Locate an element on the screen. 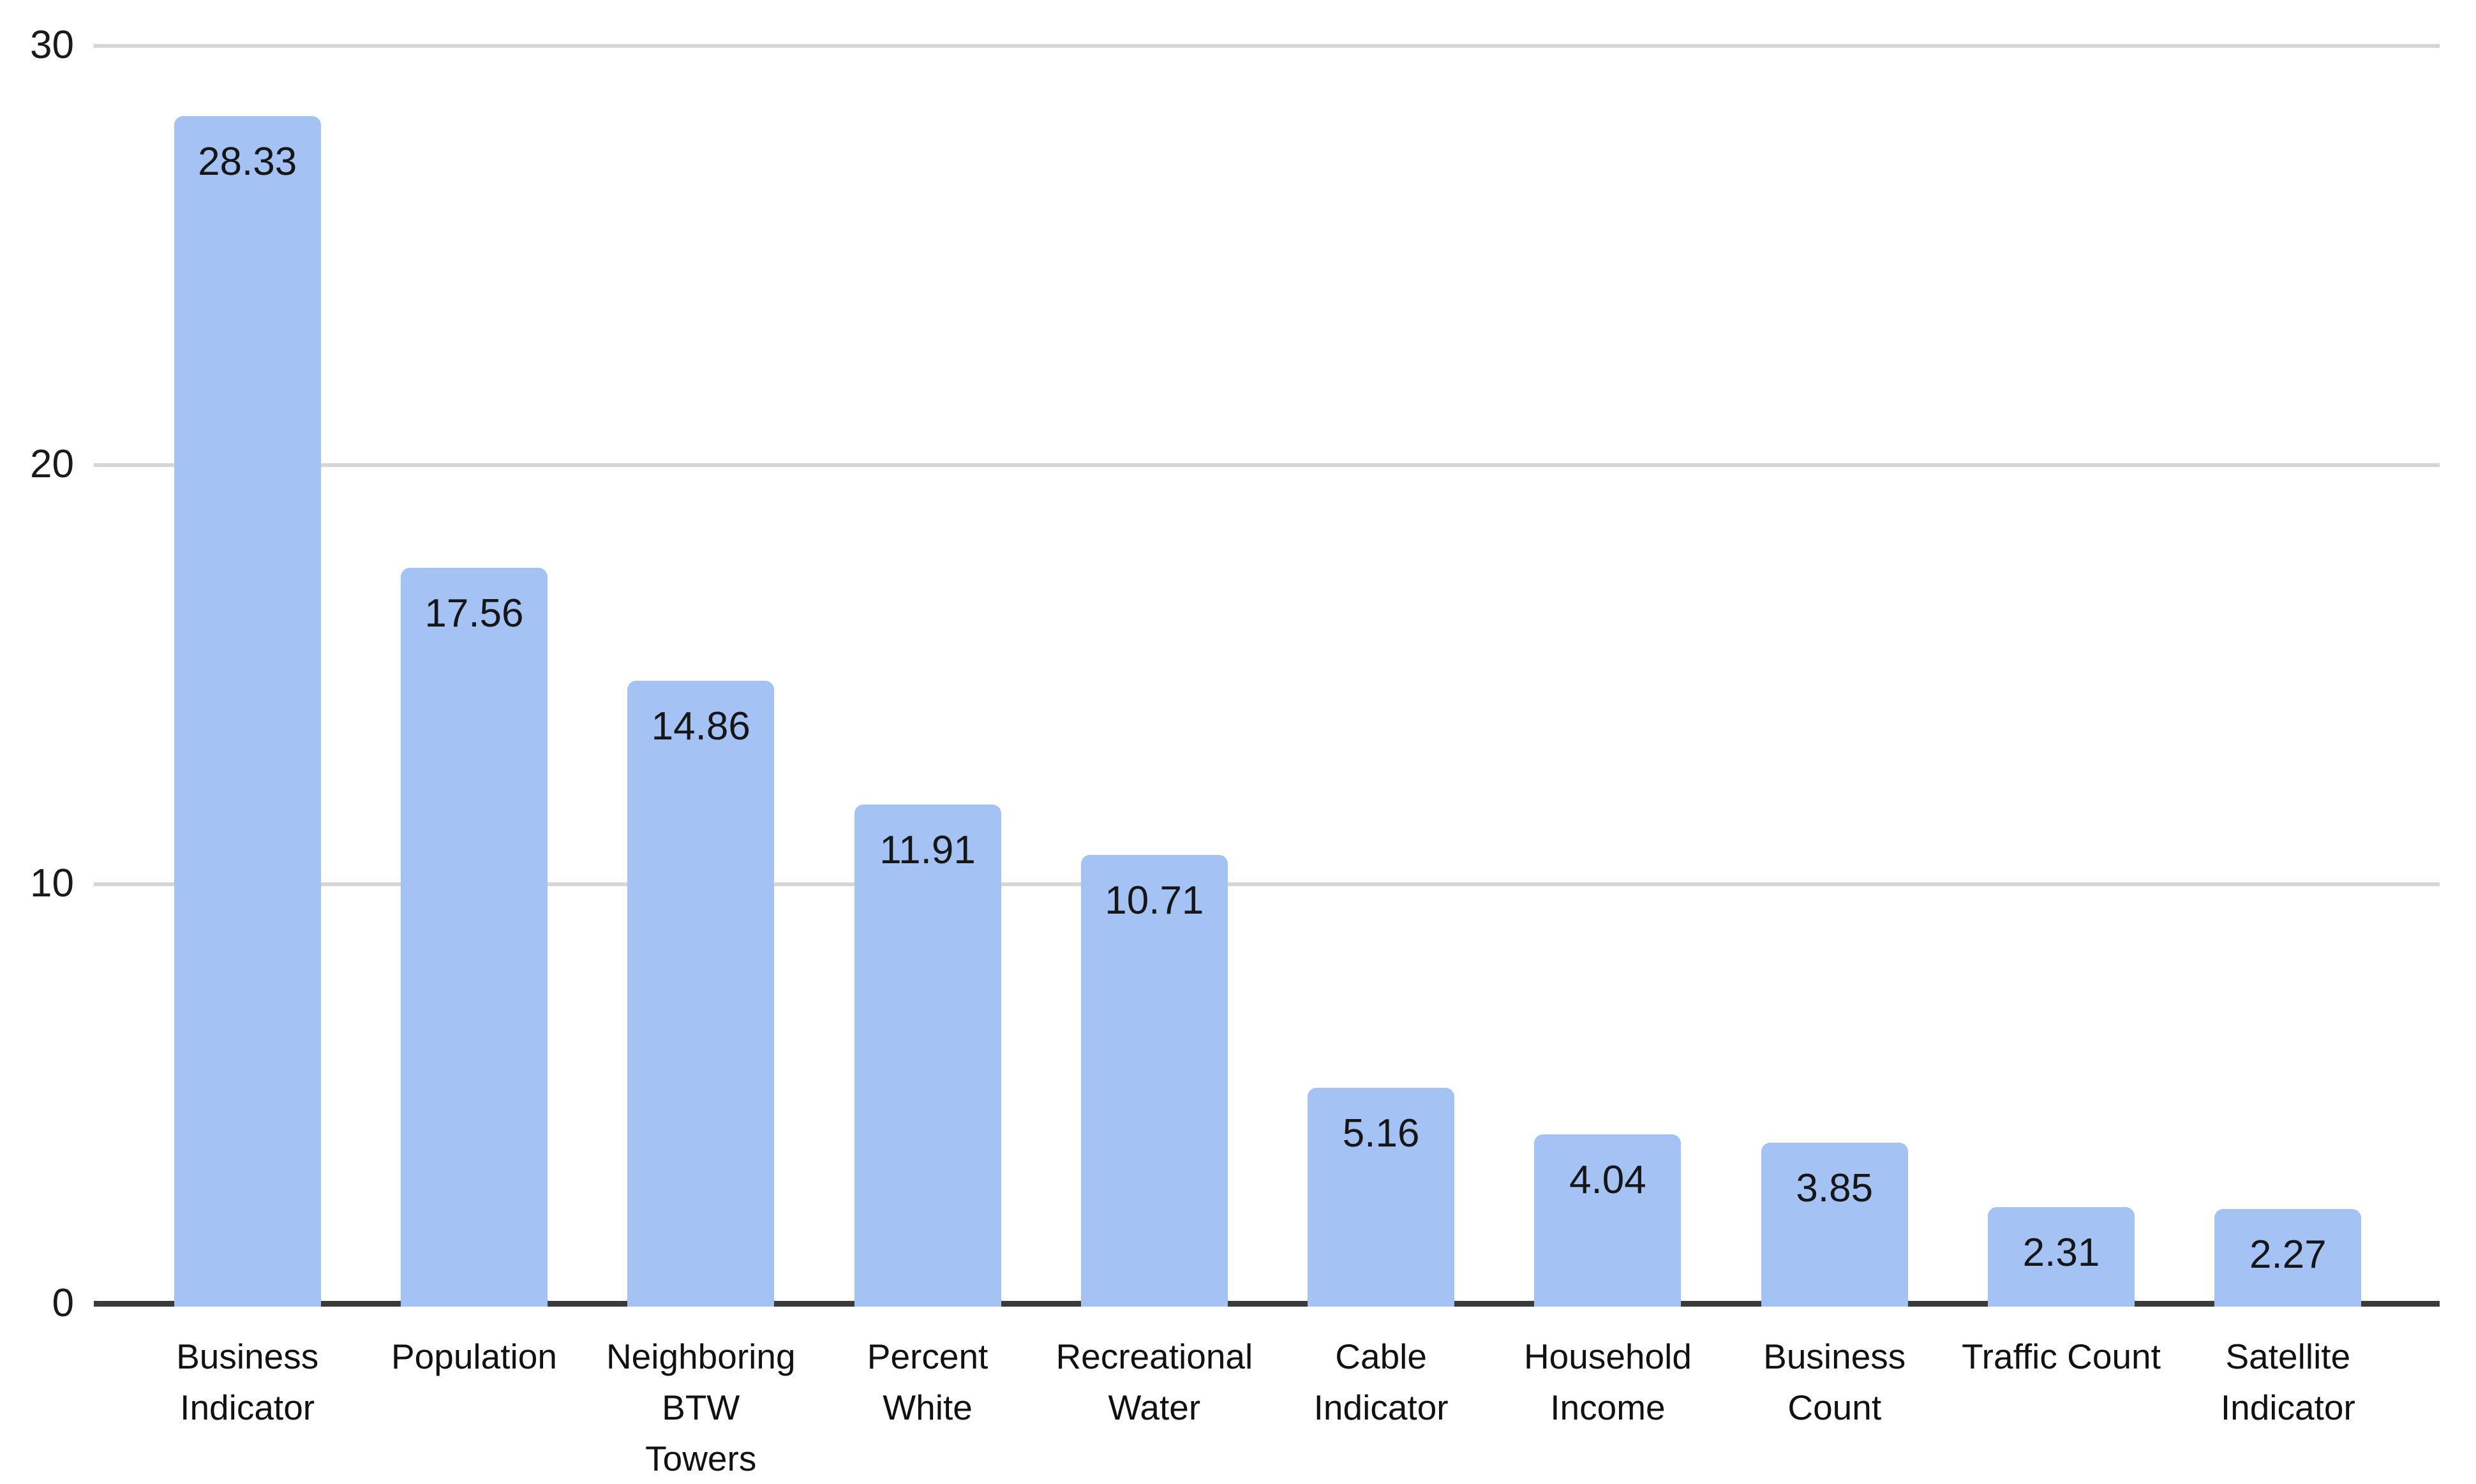 This screenshot has width=2476, height=1484. bar-slot: 2.27 is located at coordinates (2288, 676).